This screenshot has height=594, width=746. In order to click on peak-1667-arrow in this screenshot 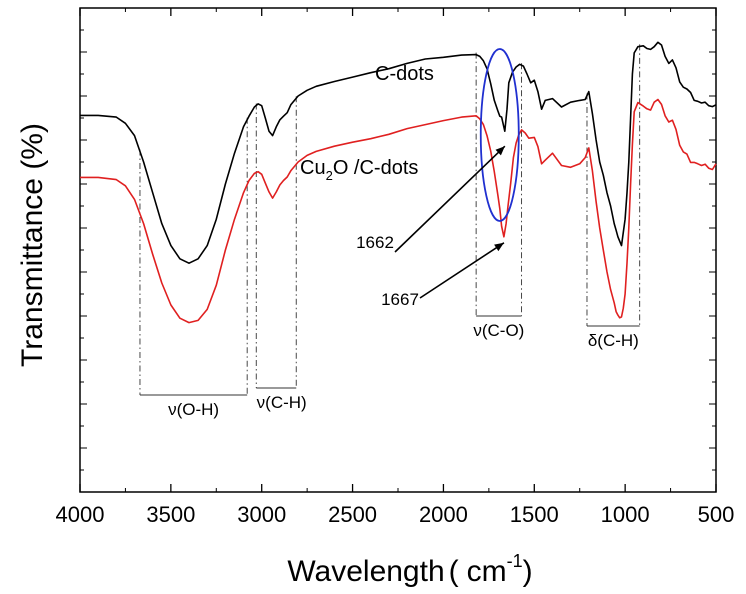, I will do `click(462, 270)`.